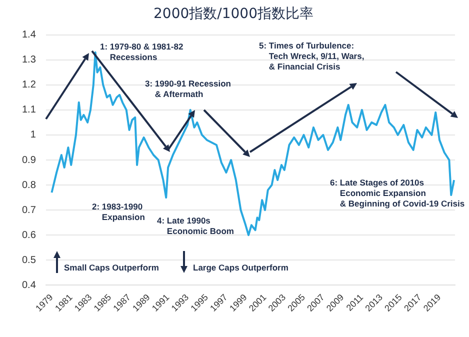 This screenshot has height=337, width=469. I want to click on y-tick-label: 0.6, so click(29, 235).